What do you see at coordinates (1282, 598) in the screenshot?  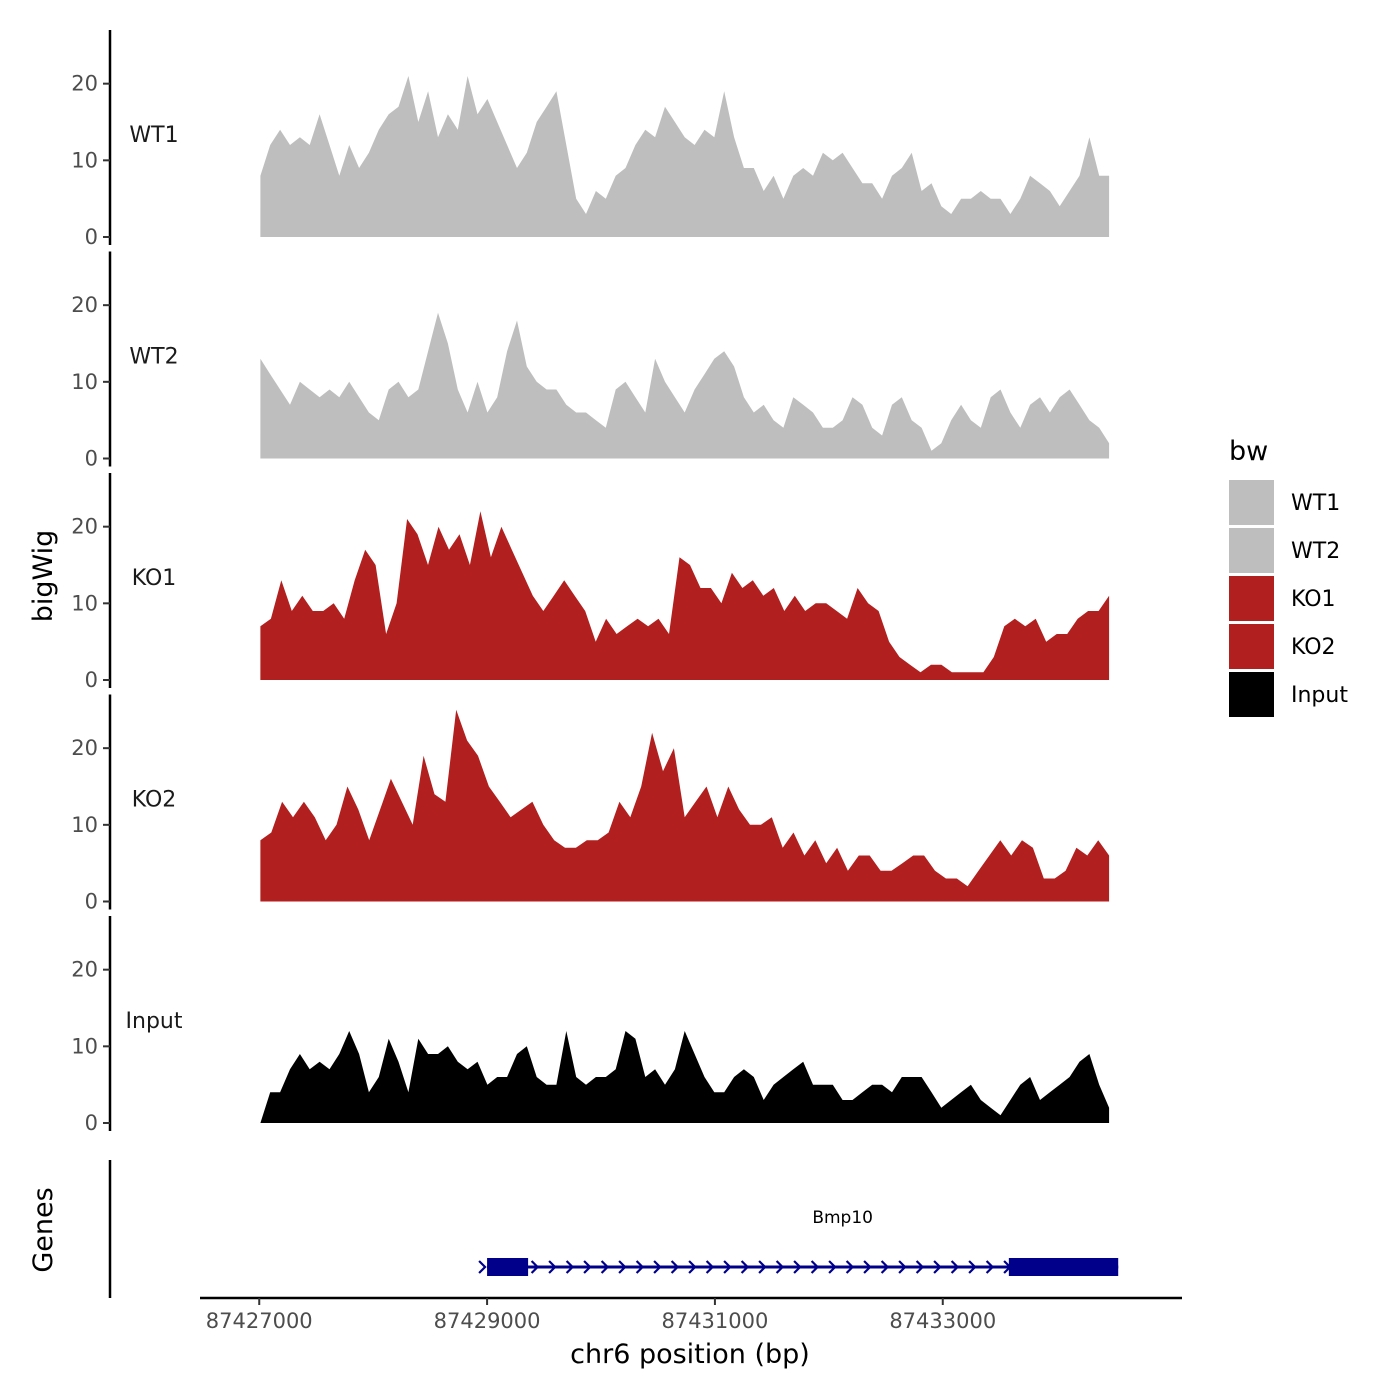 I see `legend-entry-ko1: KO1` at bounding box center [1282, 598].